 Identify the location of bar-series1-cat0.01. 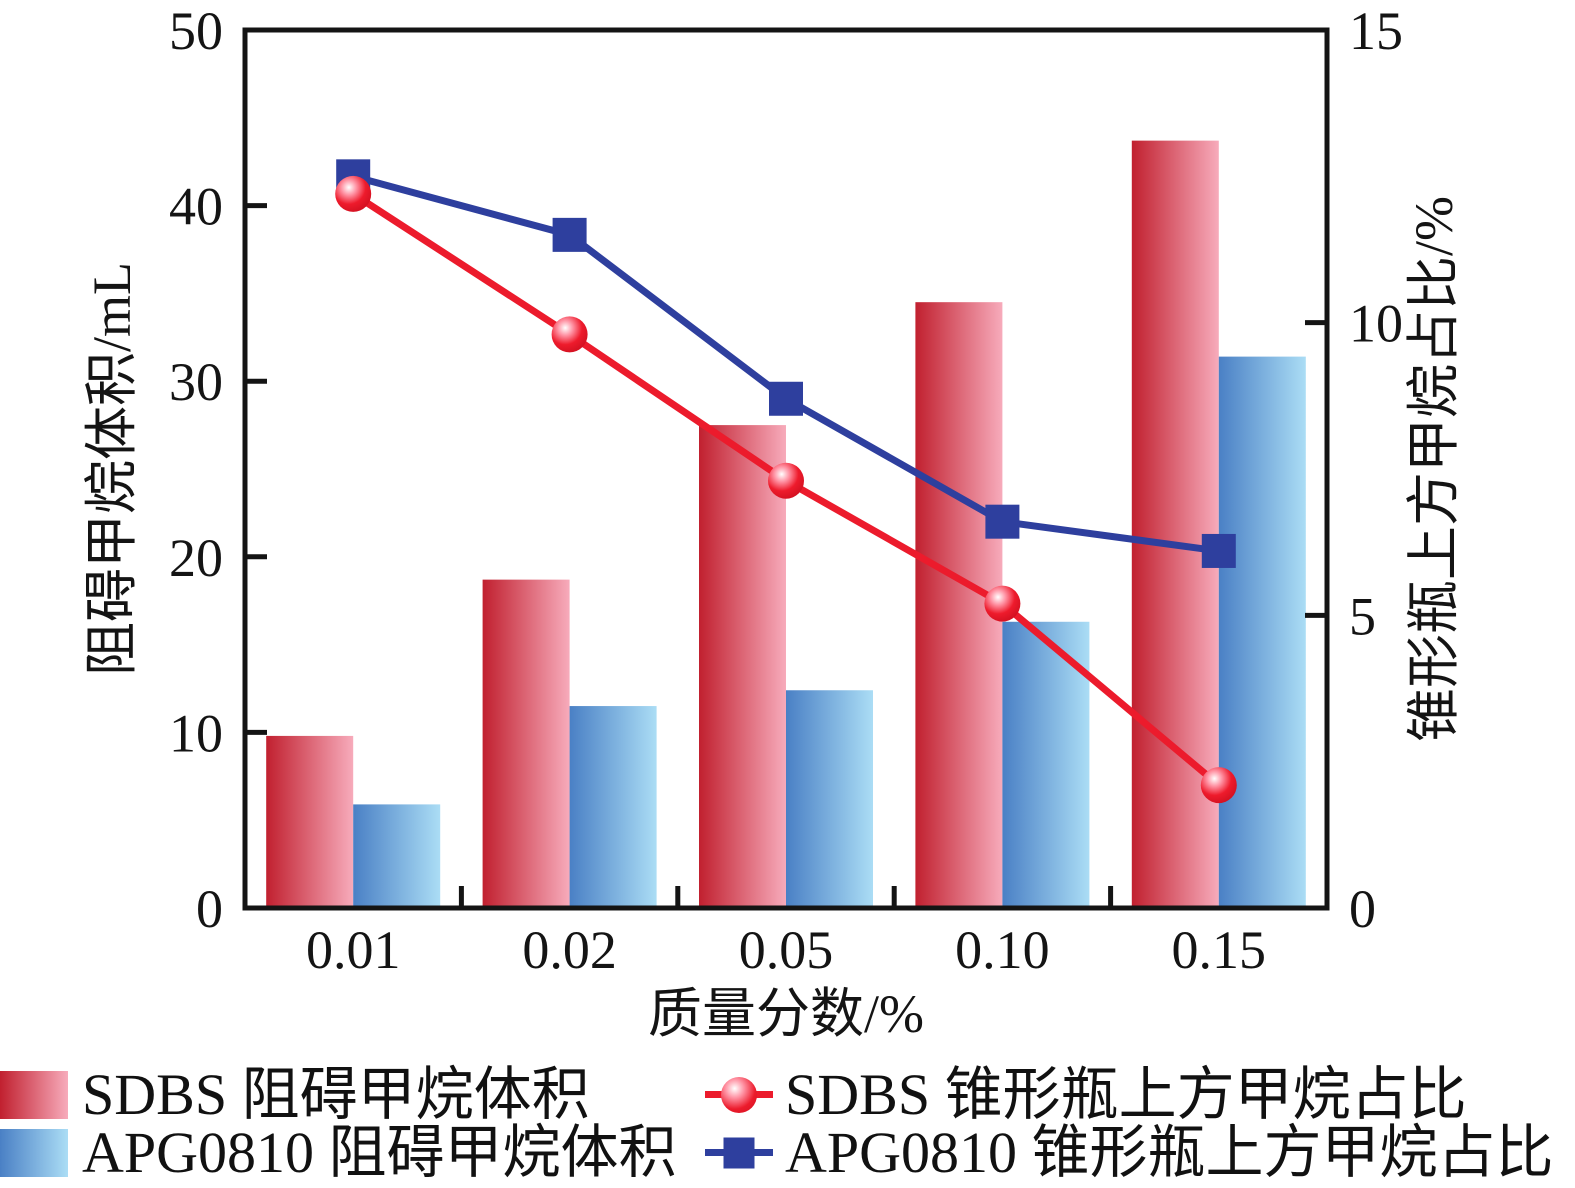
(397, 856).